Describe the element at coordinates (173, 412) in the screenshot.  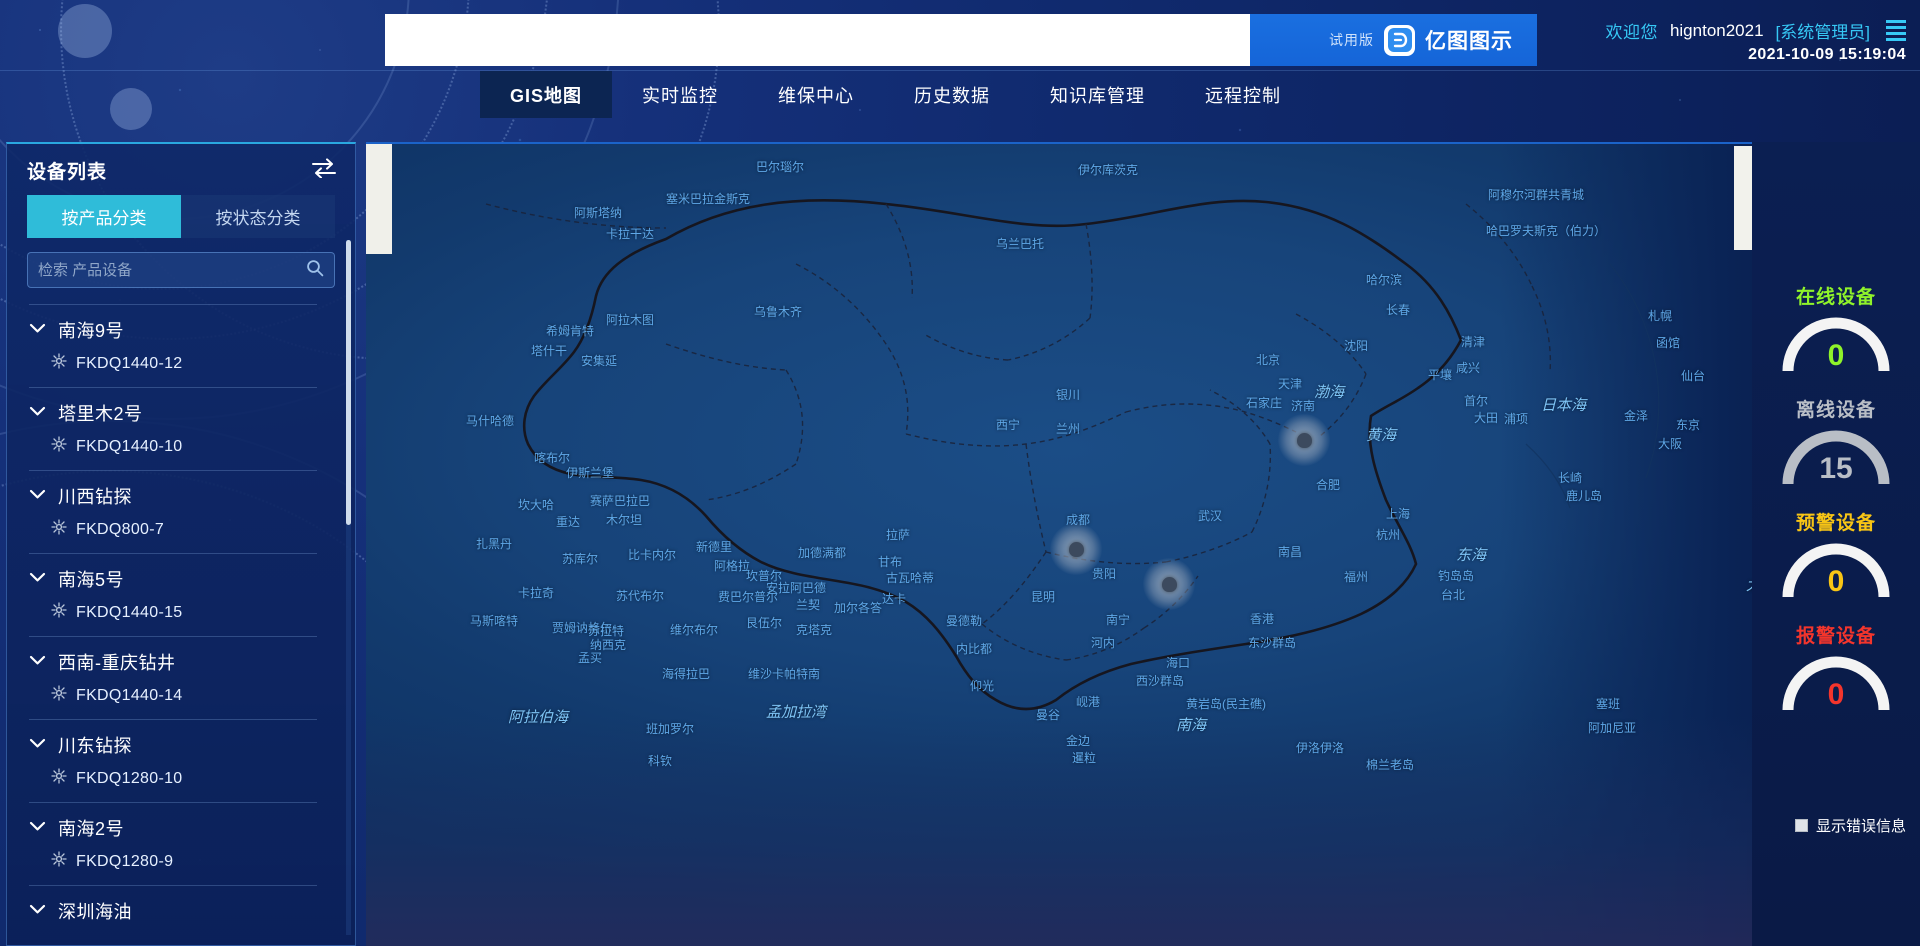
I see `device-group-header: 塔里木2号` at that location.